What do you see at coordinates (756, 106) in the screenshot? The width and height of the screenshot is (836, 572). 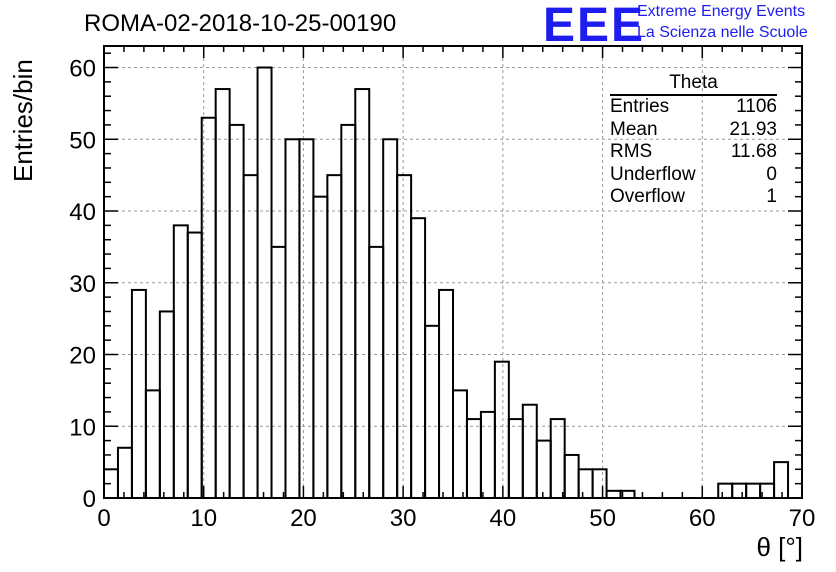 I see `stats-value: 1106` at bounding box center [756, 106].